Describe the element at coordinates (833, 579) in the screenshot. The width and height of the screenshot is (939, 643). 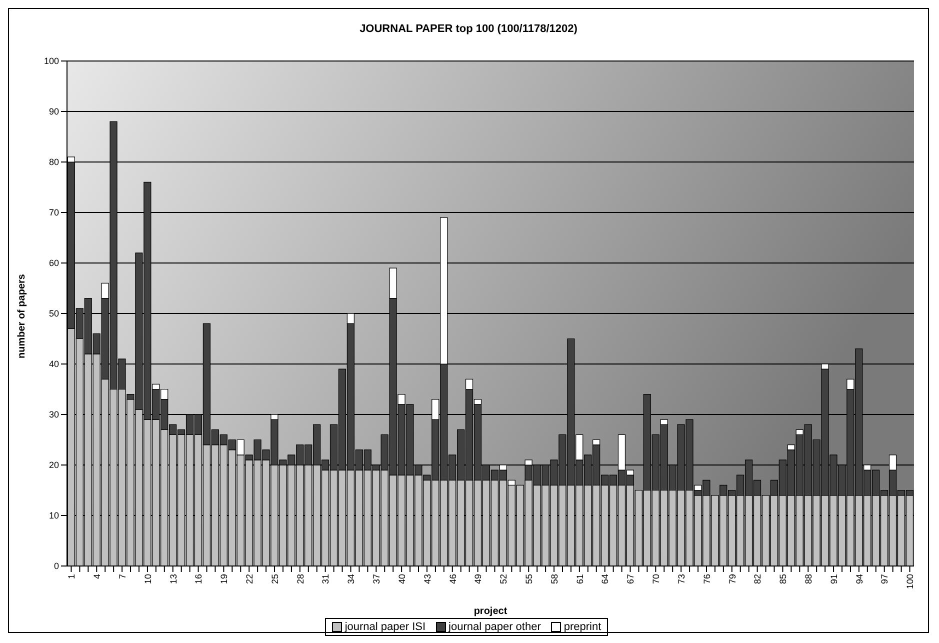
I see `x-tick-label: 91` at that location.